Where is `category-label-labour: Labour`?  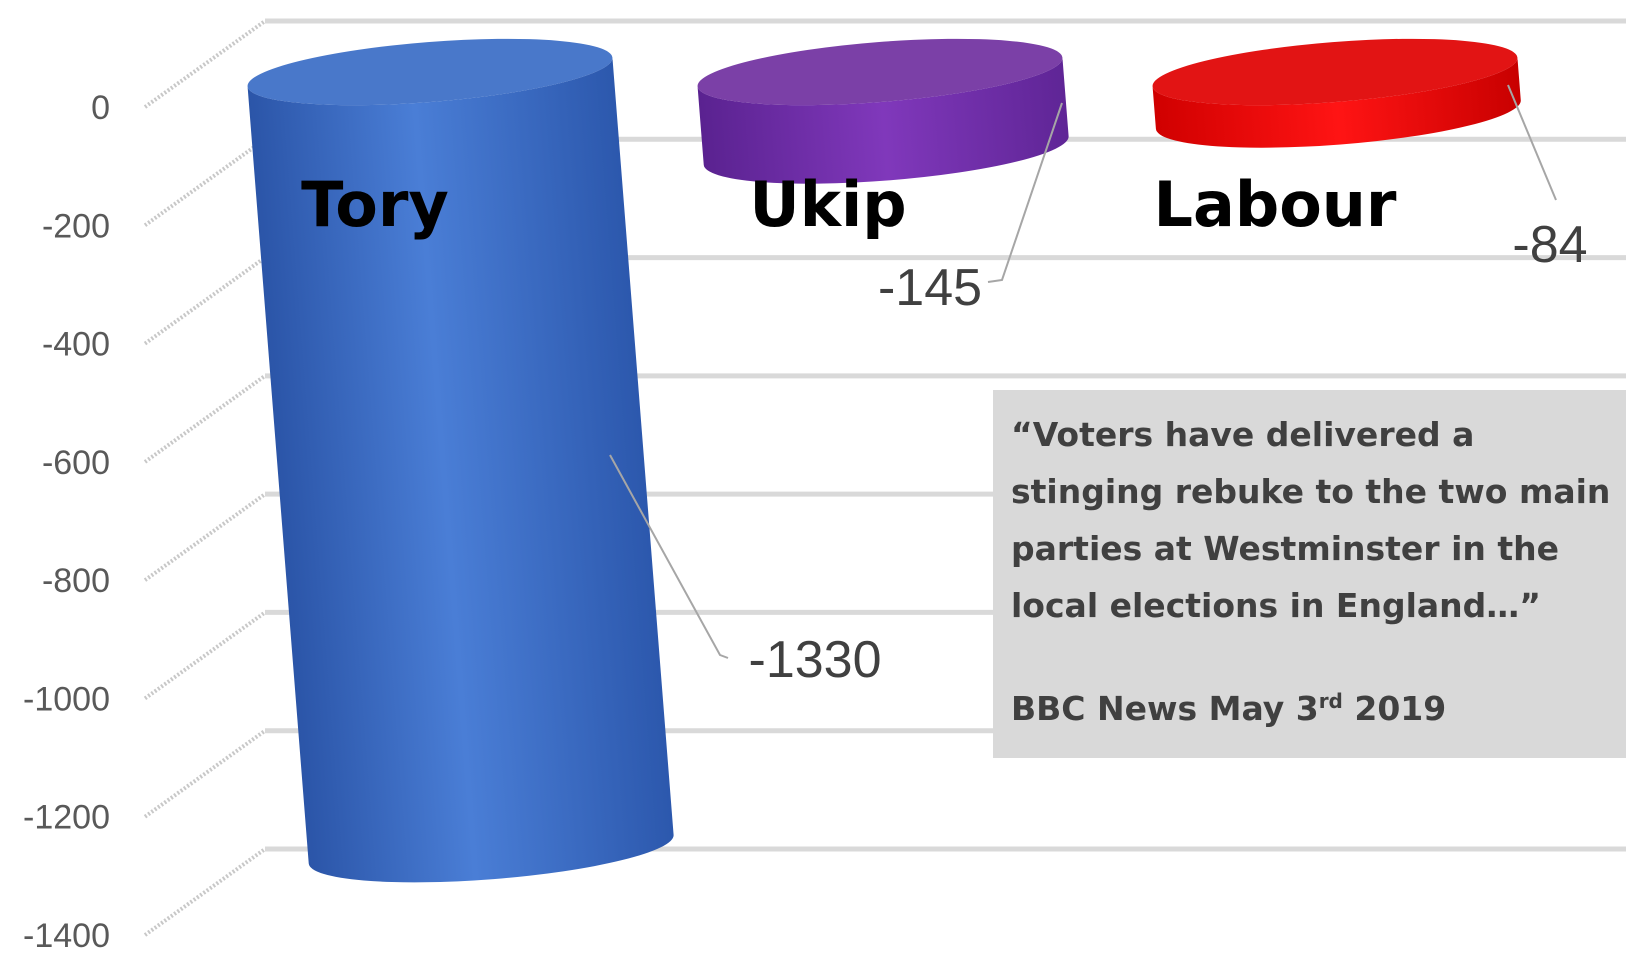 category-label-labour: Labour is located at coordinates (1274, 204).